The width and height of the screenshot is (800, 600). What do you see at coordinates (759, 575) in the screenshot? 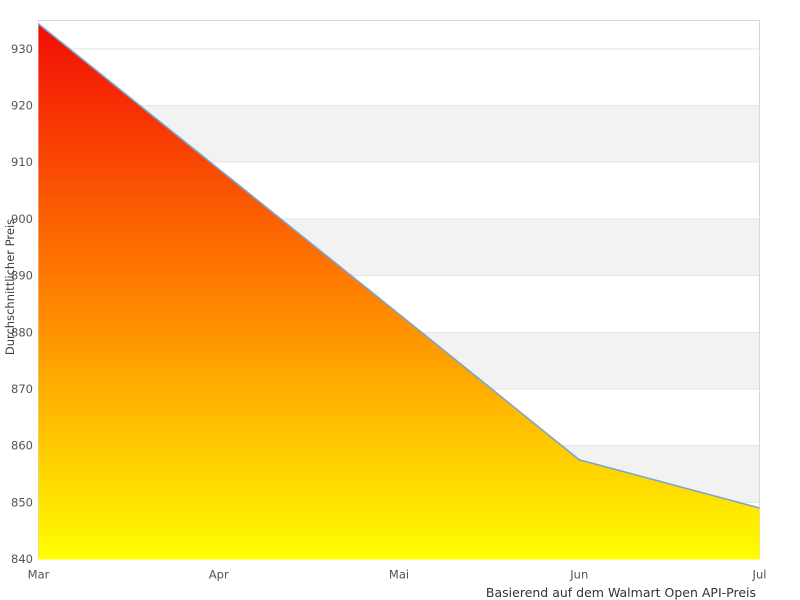
I see `x-tick-label: Jul` at bounding box center [759, 575].